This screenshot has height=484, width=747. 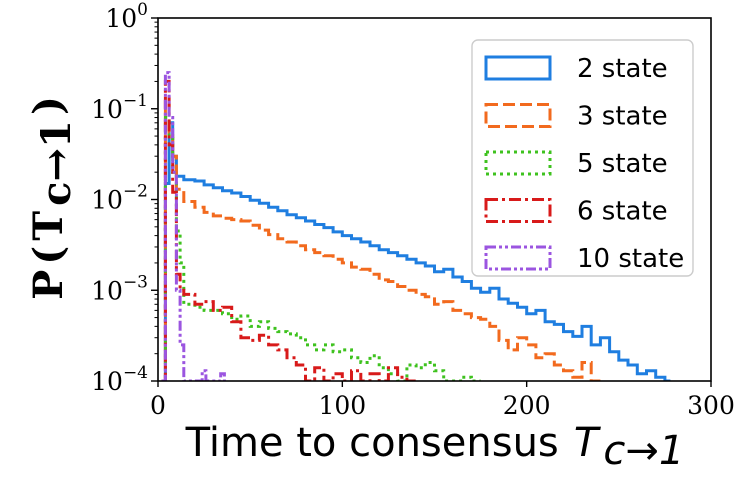 I want to click on legend-label-3-state: 3 state, so click(x=622, y=117).